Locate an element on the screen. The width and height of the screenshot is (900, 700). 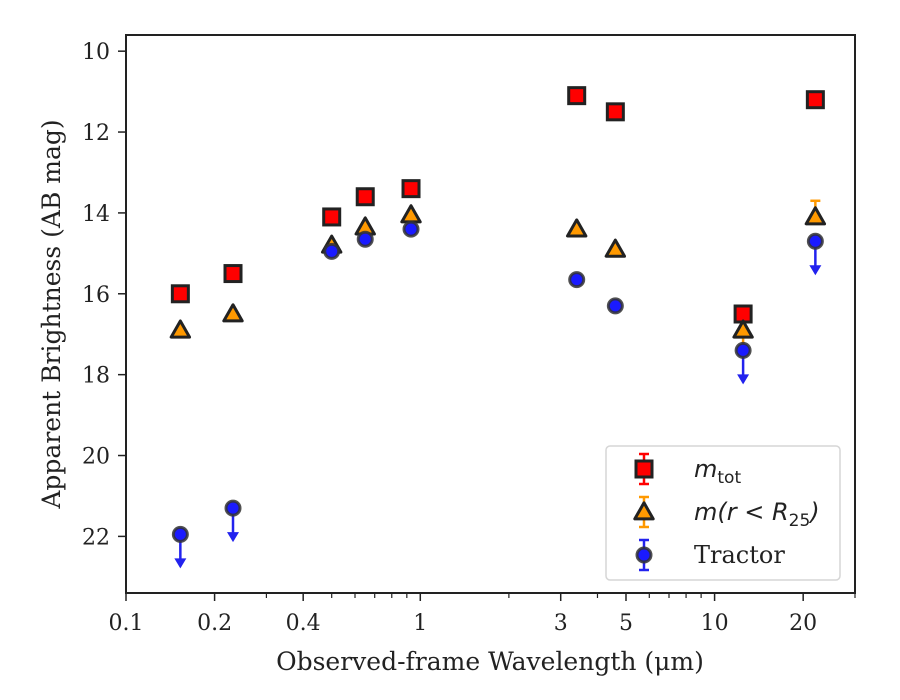
x-tick-label: 0.2 is located at coordinates (214, 623).